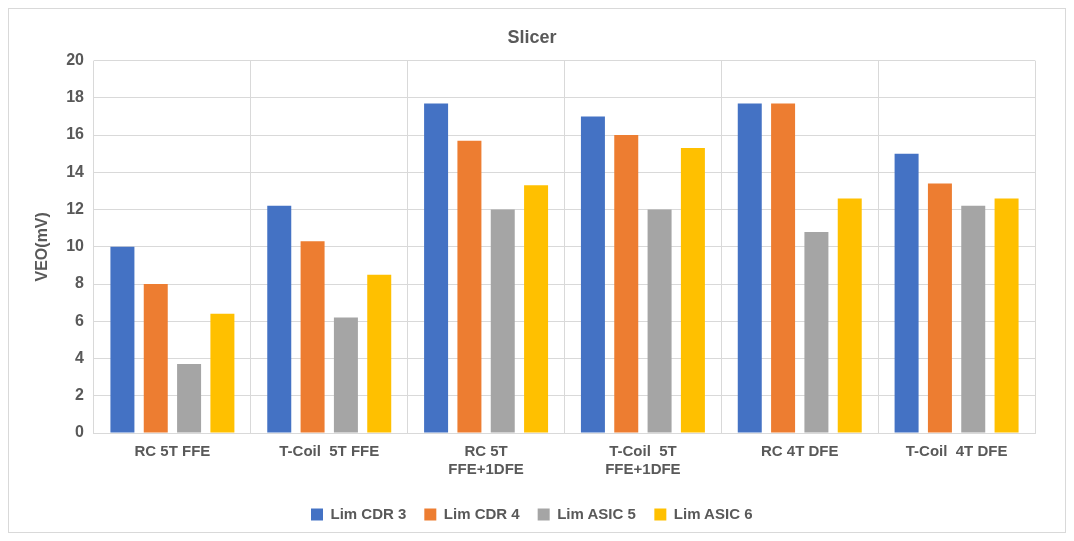  What do you see at coordinates (75, 246) in the screenshot?
I see `y-tick-label: 10` at bounding box center [75, 246].